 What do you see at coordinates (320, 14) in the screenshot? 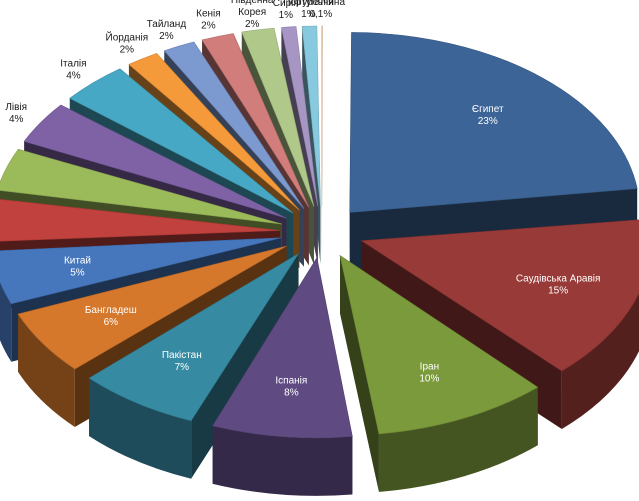
I see `slice-value-17: 0,1%` at bounding box center [320, 14].